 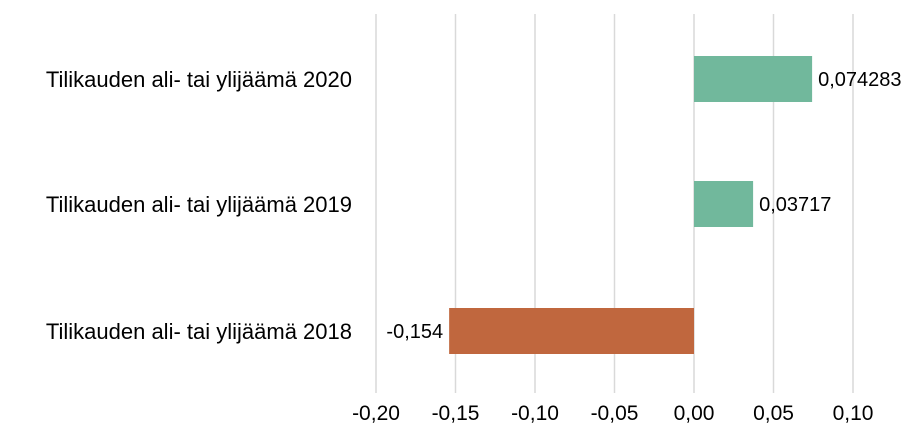 What do you see at coordinates (694, 413) in the screenshot?
I see `x-tick-label: 0,00` at bounding box center [694, 413].